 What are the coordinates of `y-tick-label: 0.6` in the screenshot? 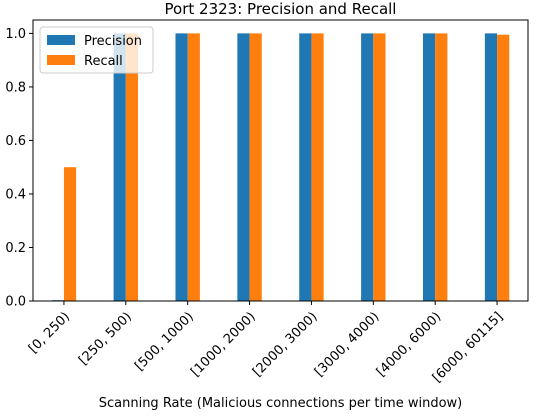 It's located at (15, 141).